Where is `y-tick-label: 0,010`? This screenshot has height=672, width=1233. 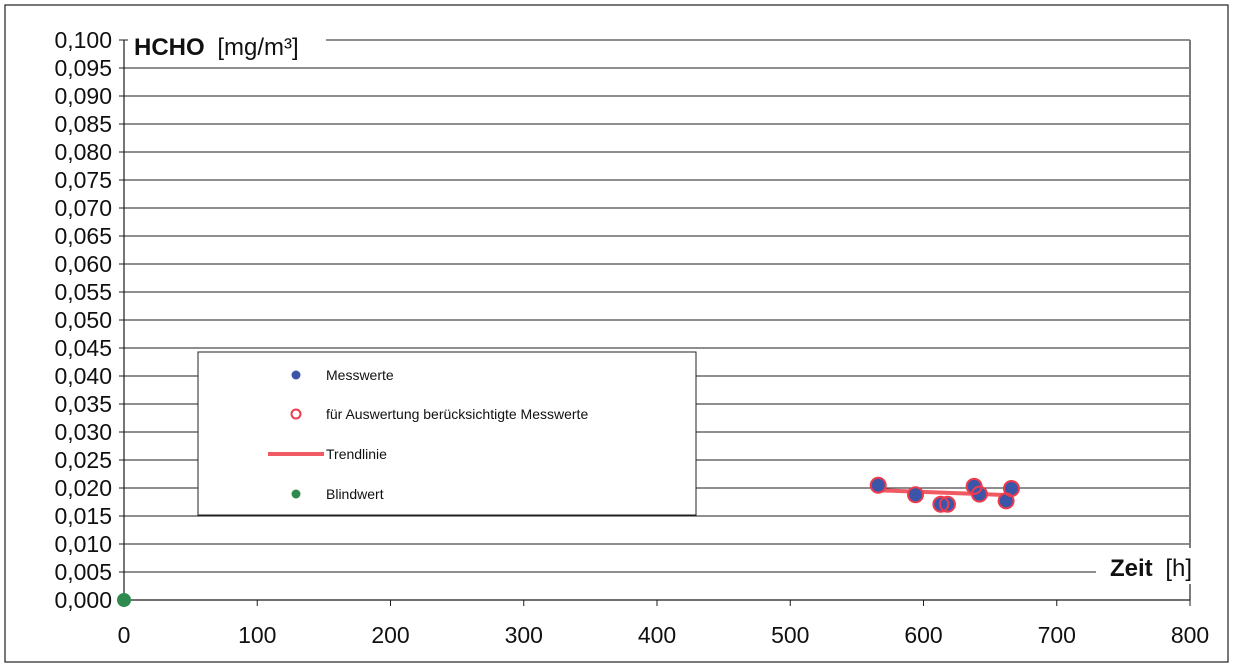 y-tick-label: 0,010 is located at coordinates (83, 544).